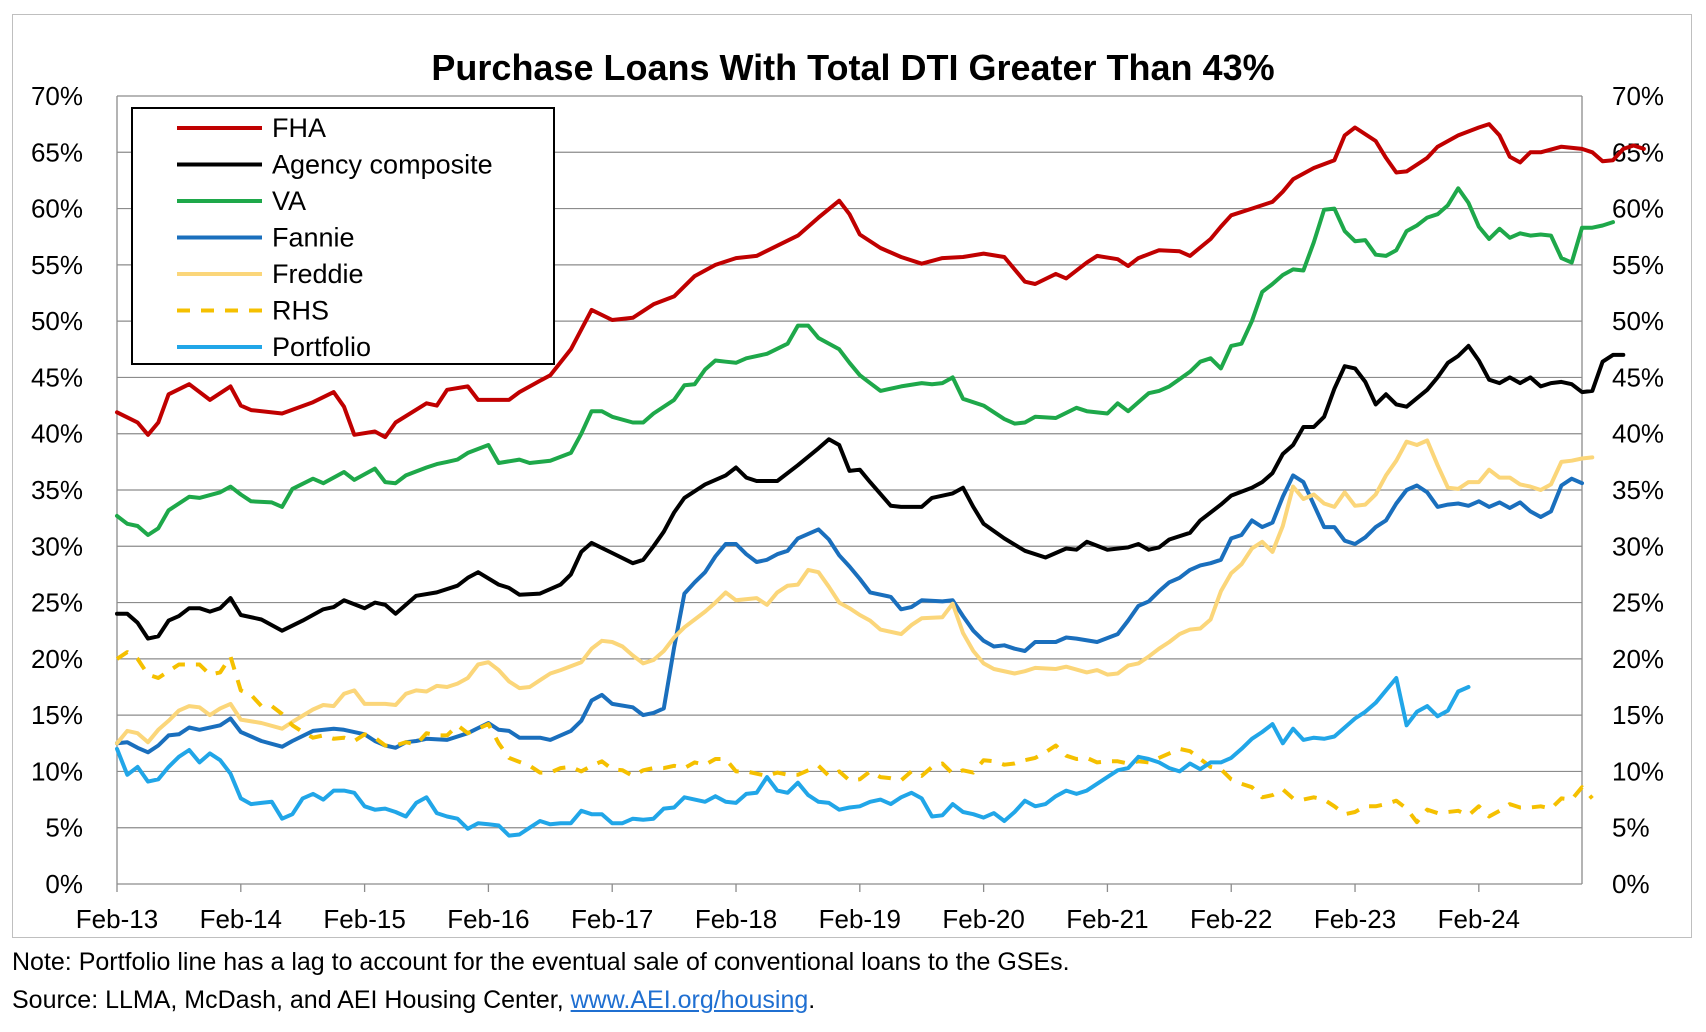 Image resolution: width=1706 pixels, height=1032 pixels. What do you see at coordinates (321, 347) in the screenshot?
I see `legend-label: Portfolio` at bounding box center [321, 347].